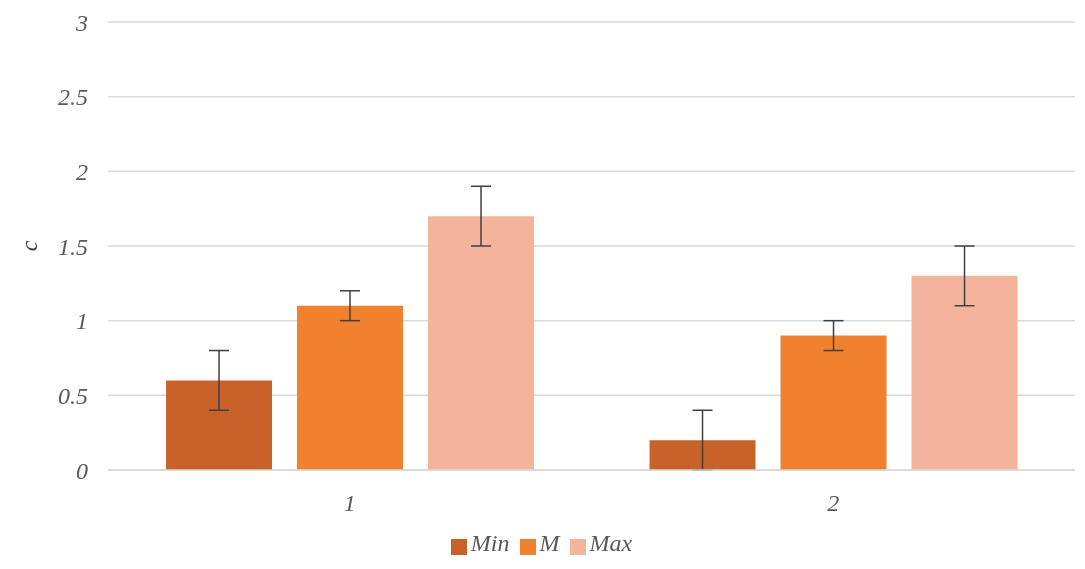 The width and height of the screenshot is (1085, 569). I want to click on y-tick-label: 0, so click(82, 470).